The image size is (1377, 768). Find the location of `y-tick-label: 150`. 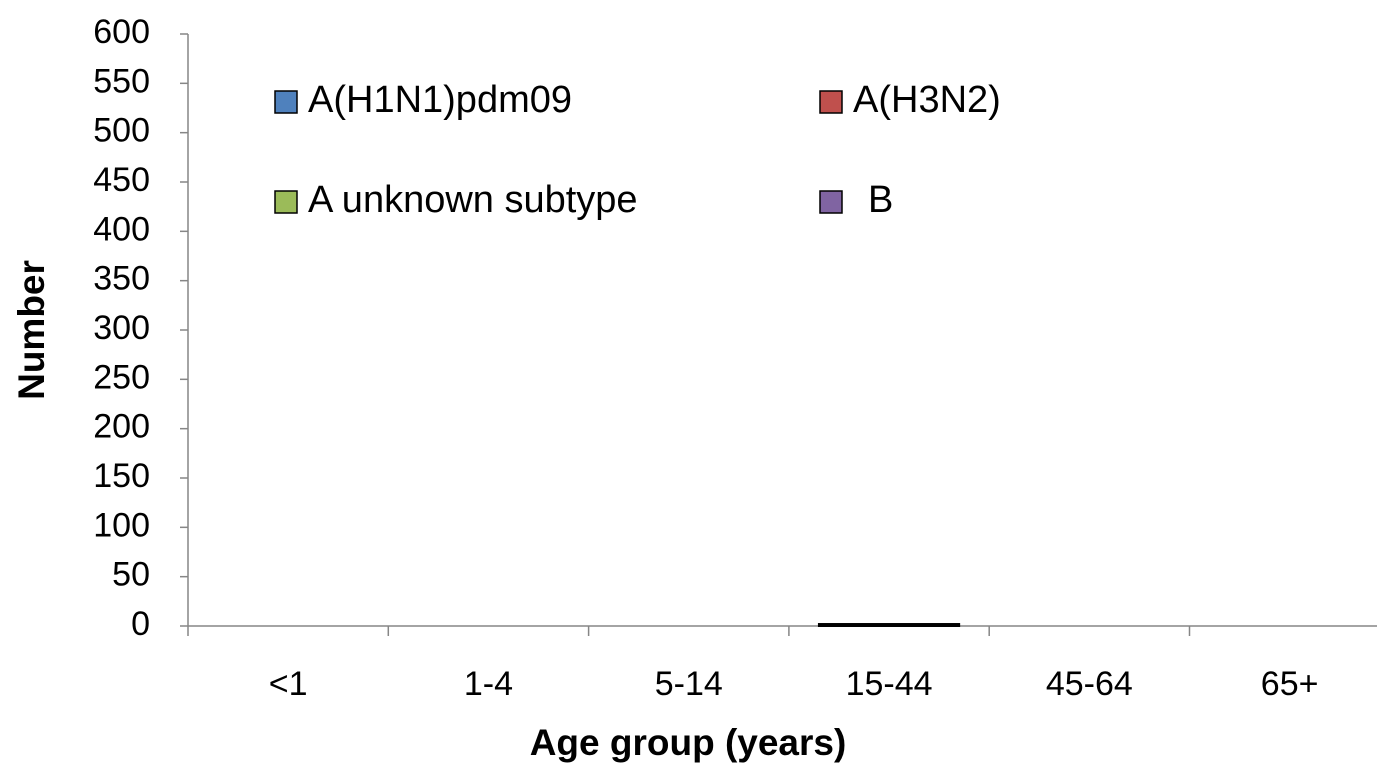

y-tick-label: 150 is located at coordinates (121, 476).